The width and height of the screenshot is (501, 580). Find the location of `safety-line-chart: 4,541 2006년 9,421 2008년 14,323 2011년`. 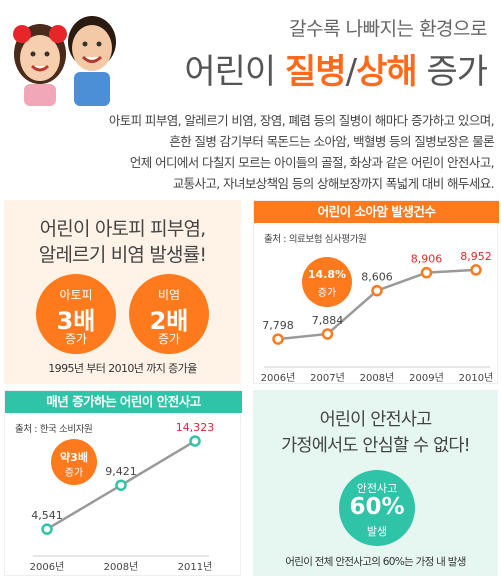

safety-line-chart: 4,541 2006년 9,421 2008년 14,323 2011년 is located at coordinates (122, 497).